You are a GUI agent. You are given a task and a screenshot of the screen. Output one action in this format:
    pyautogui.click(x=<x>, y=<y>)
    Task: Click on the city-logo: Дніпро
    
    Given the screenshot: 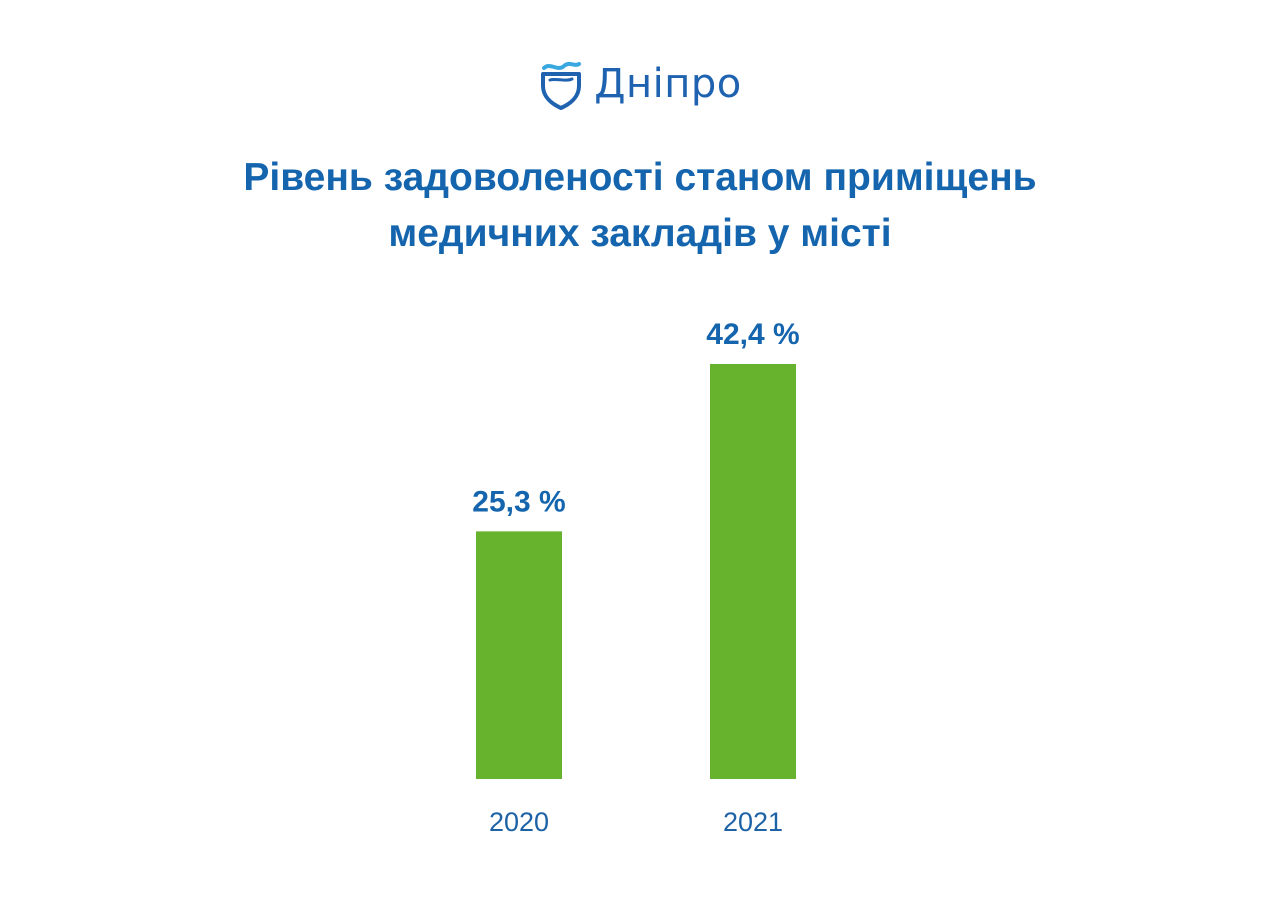 What is the action you would take?
    pyautogui.click(x=640, y=84)
    